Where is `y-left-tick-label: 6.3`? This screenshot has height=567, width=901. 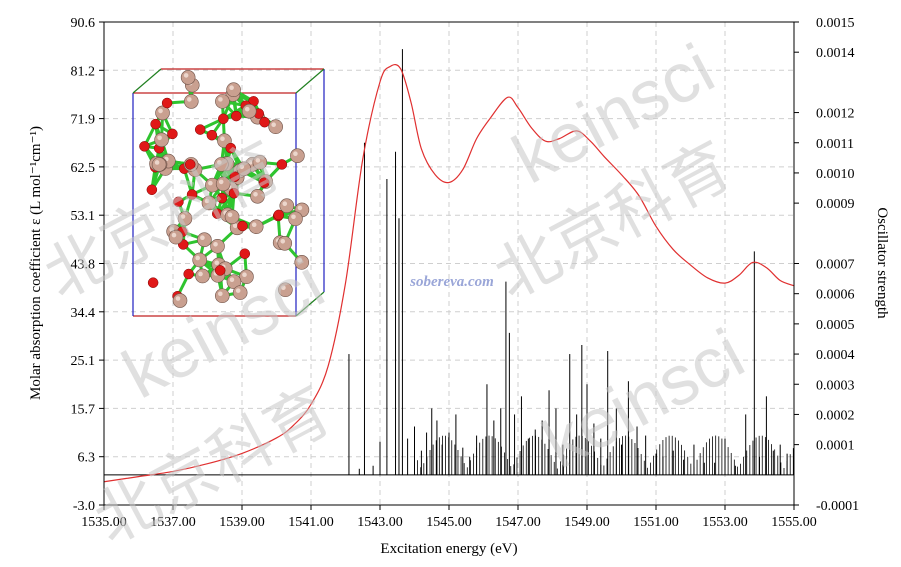
y-left-tick-label: 6.3 is located at coordinates (87, 458).